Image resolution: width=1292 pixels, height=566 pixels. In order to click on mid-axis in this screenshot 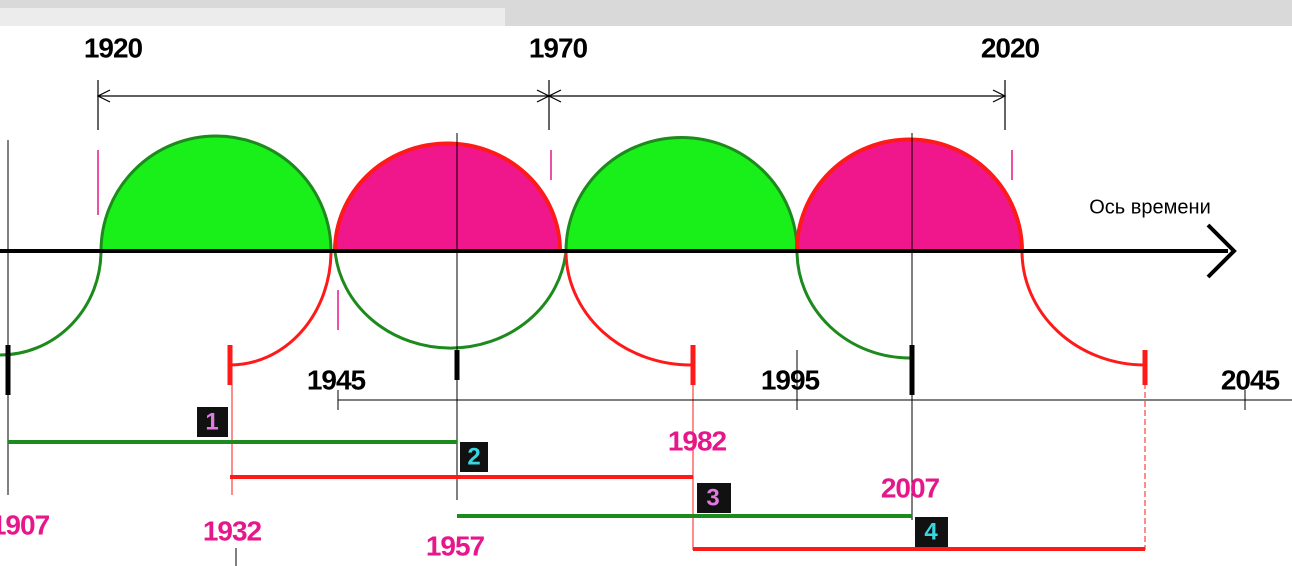, I will do `click(814, 400)`.